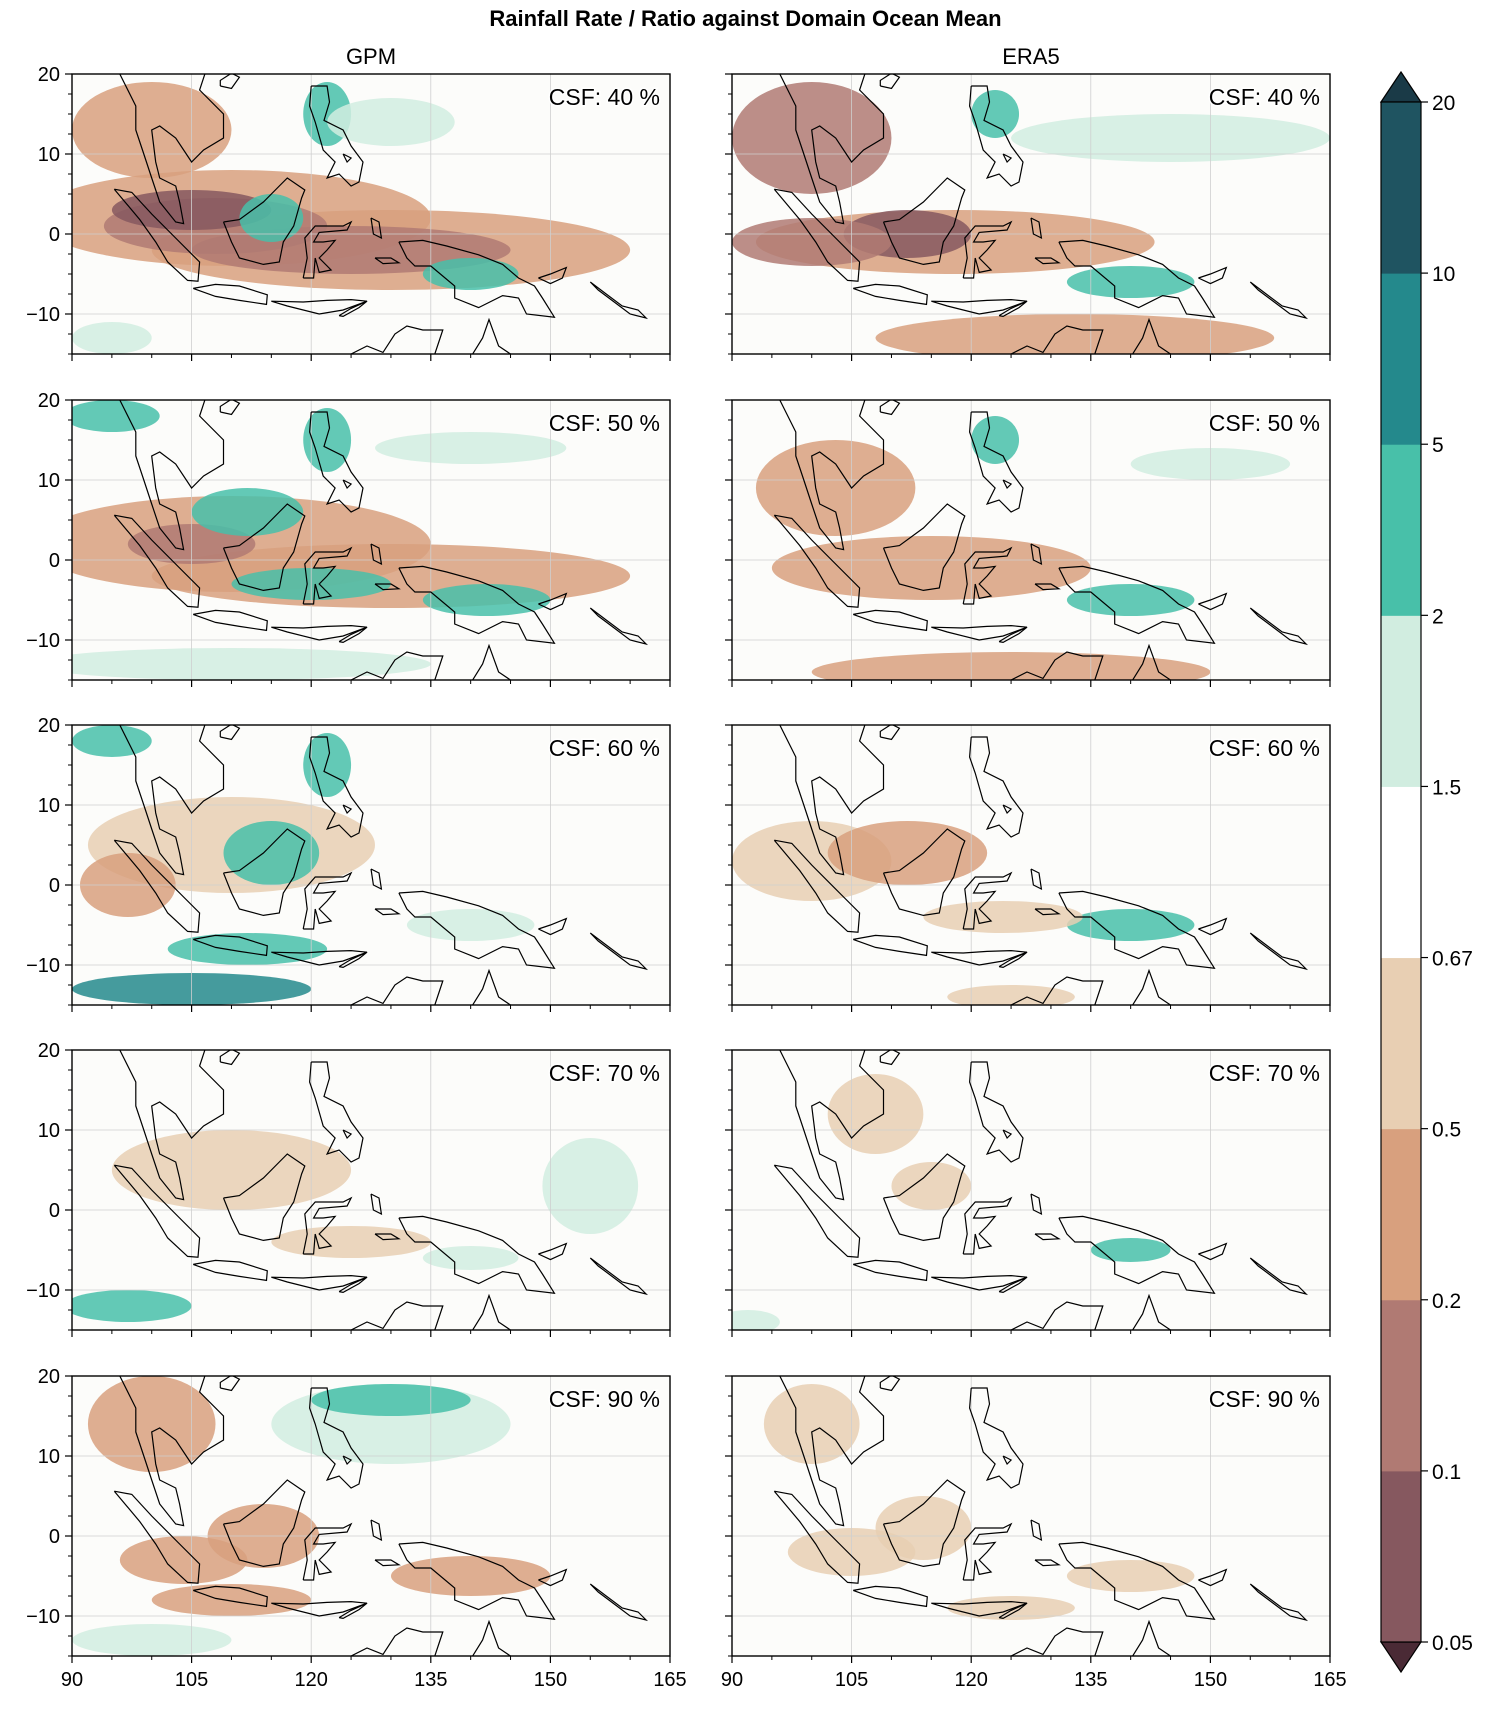 This screenshot has width=1491, height=1712. Describe the element at coordinates (604, 1073) in the screenshot. I see `panel-csf-label: CSF: 70 %` at that location.